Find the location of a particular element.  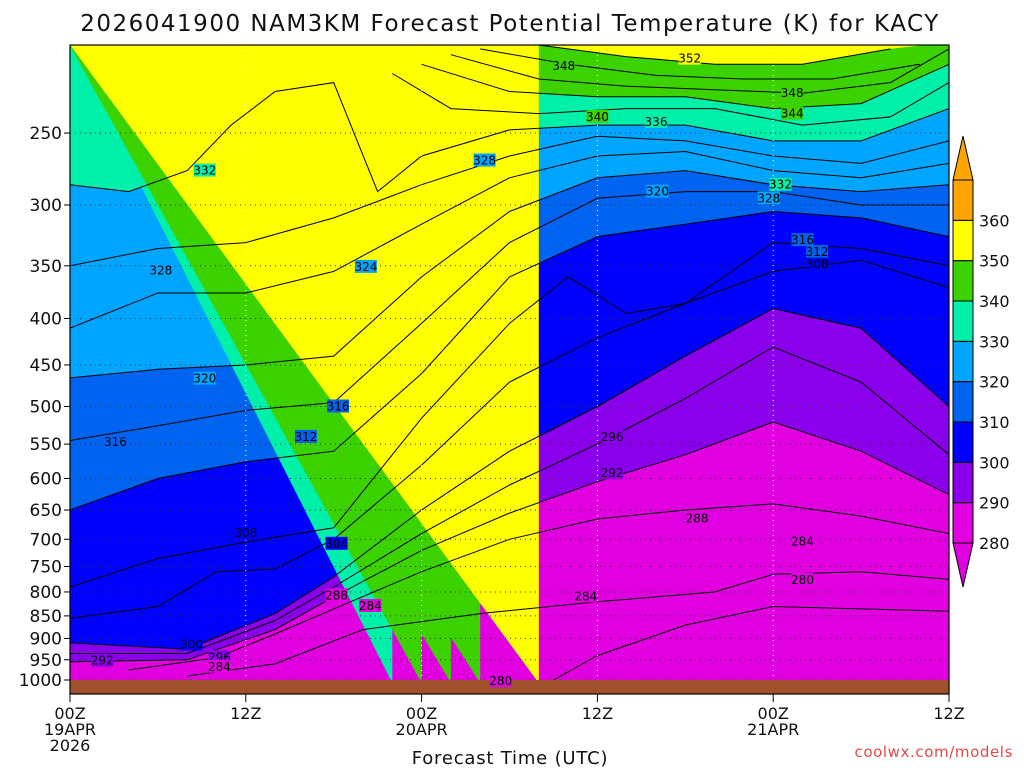

contour-label: 292 is located at coordinates (102, 661).